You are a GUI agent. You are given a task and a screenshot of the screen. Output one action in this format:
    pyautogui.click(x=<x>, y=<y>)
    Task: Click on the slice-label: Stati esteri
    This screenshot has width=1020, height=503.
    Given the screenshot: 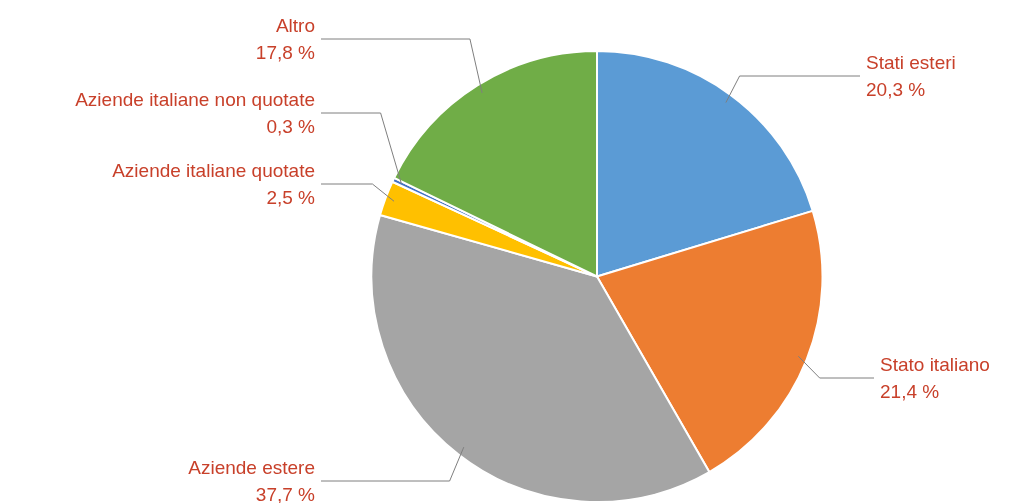 What is the action you would take?
    pyautogui.click(x=911, y=63)
    